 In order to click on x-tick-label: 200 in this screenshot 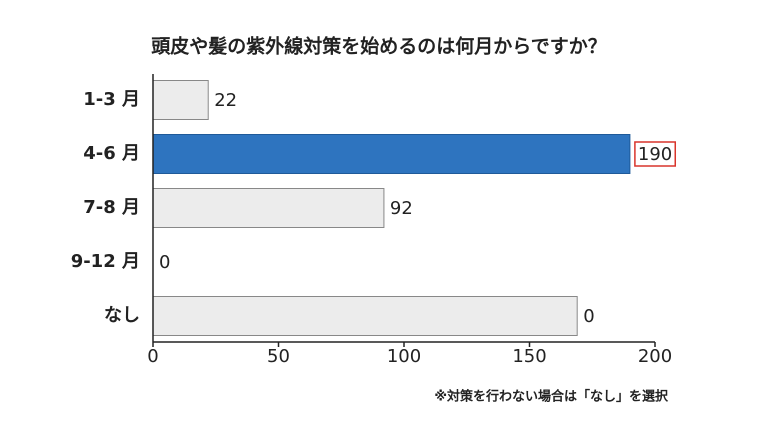, I will do `click(655, 356)`.